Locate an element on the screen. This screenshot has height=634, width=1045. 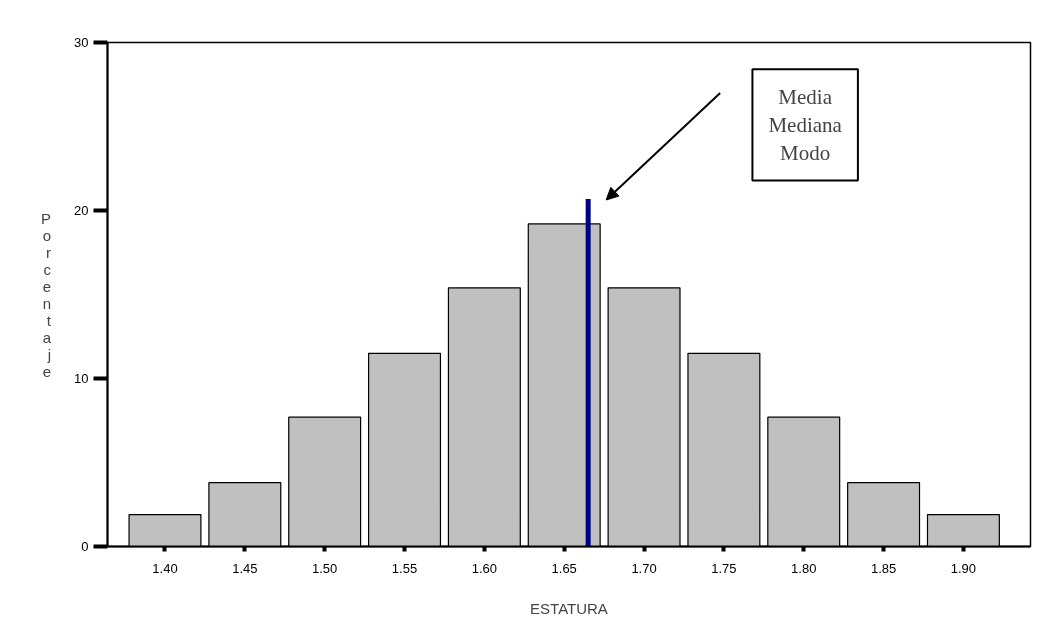
x-tick-label: 1.45 is located at coordinates (245, 568).